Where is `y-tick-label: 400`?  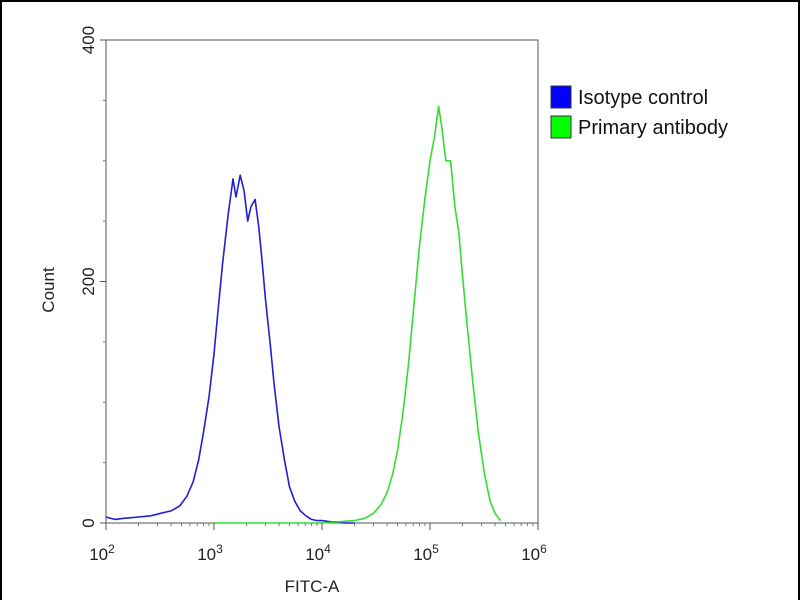
y-tick-label: 400 is located at coordinates (88, 40).